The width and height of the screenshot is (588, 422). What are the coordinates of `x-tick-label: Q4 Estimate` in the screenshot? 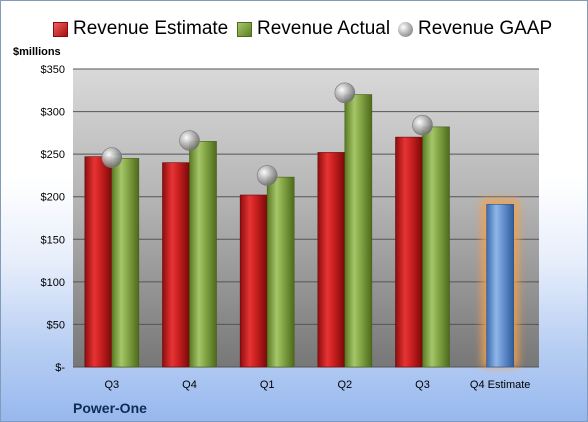 It's located at (500, 385).